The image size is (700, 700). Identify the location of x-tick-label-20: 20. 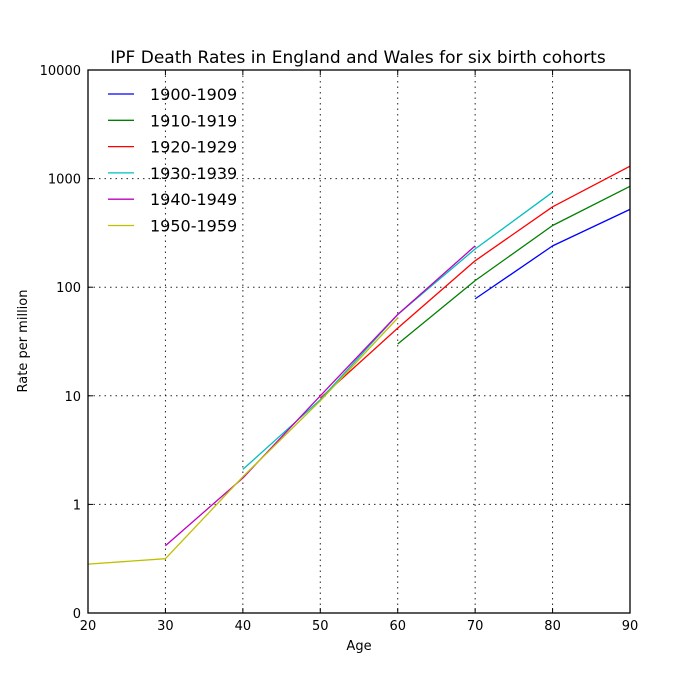
(88, 626).